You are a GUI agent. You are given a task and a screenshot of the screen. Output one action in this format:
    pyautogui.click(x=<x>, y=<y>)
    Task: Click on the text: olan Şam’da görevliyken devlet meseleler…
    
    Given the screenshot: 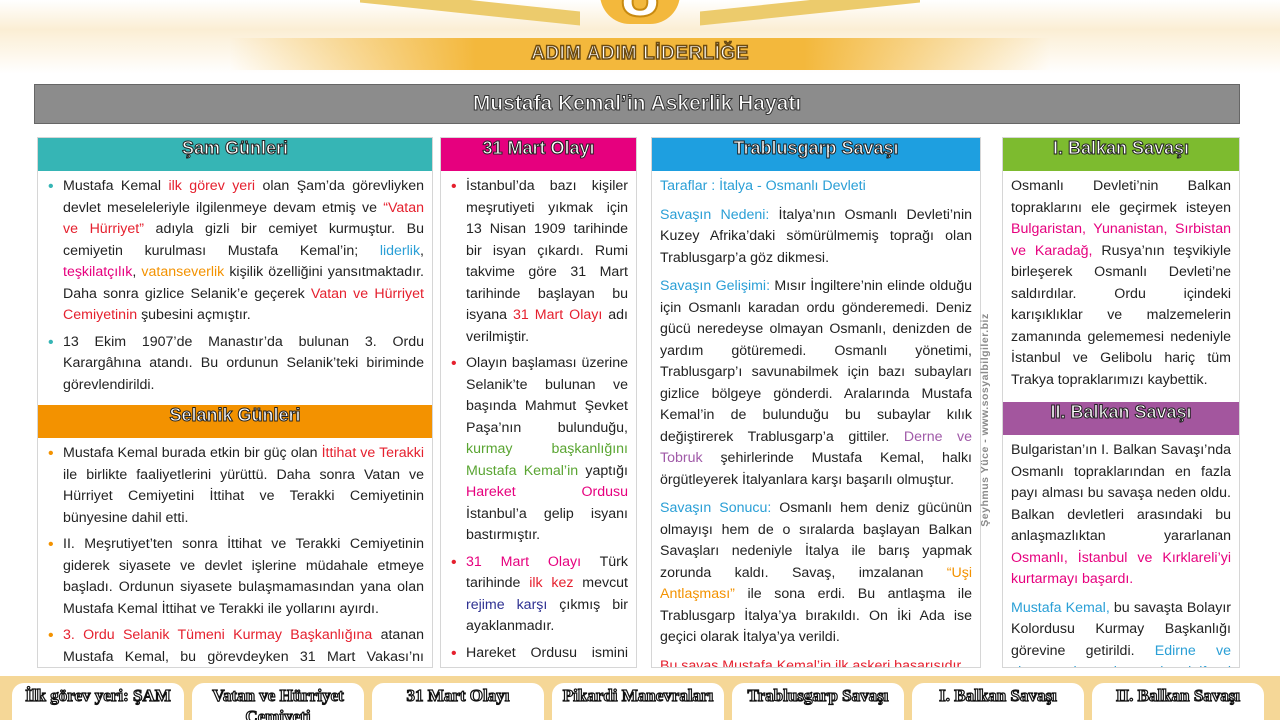 What is the action you would take?
    pyautogui.click(x=243, y=197)
    